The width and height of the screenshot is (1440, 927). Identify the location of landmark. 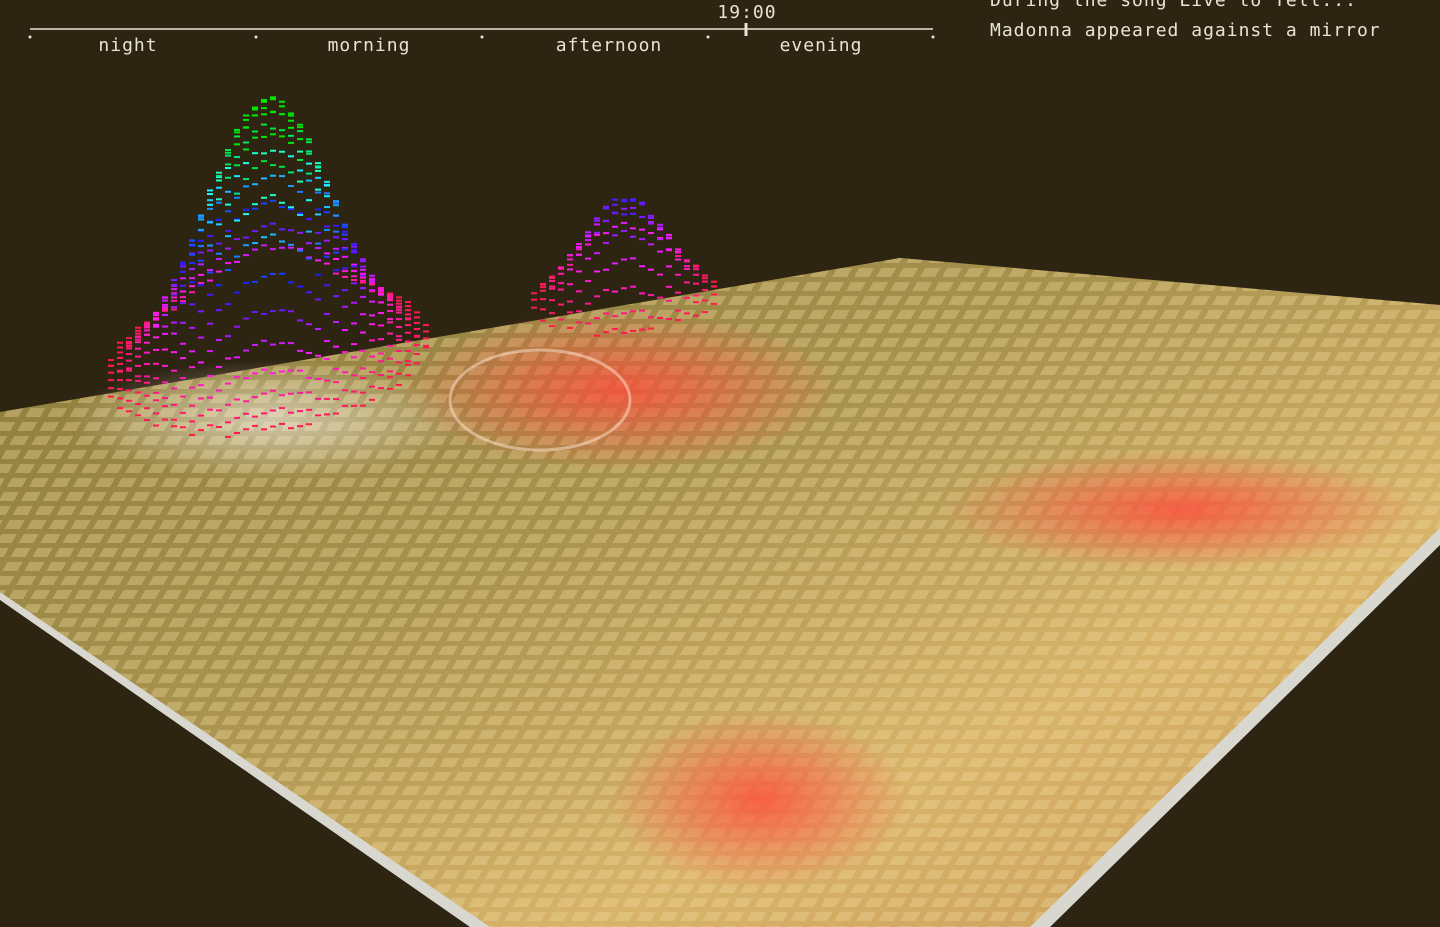
(540, 400).